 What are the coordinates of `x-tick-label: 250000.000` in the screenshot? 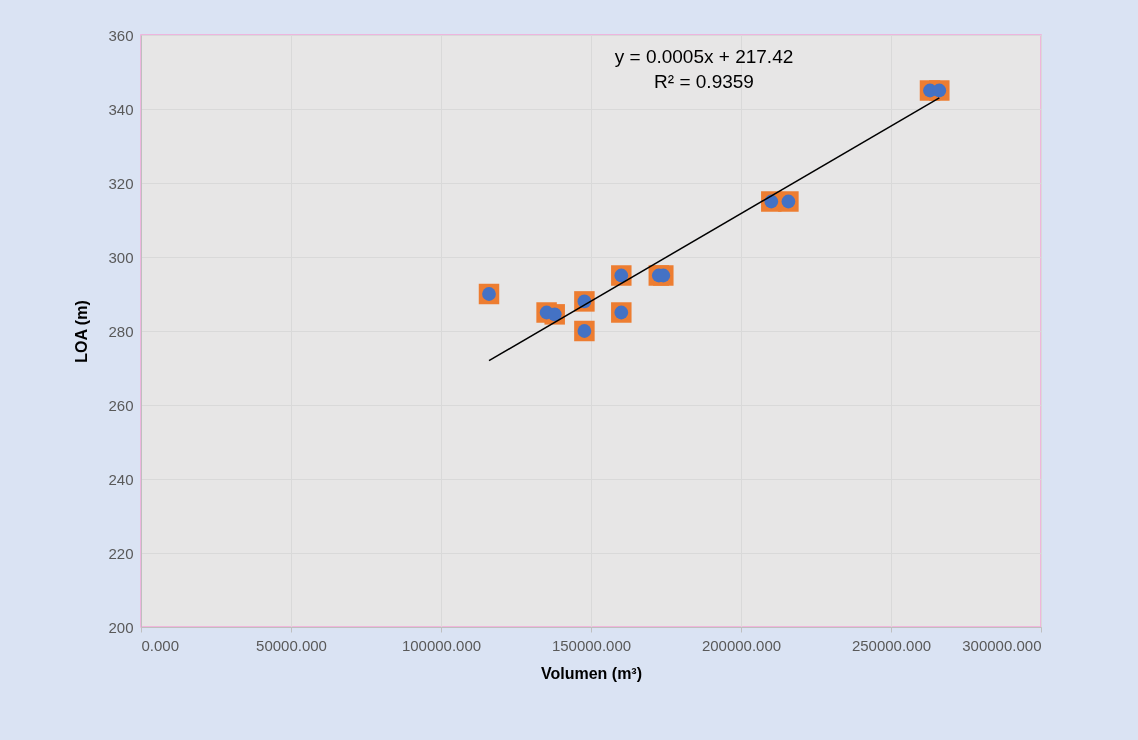 It's located at (891, 645).